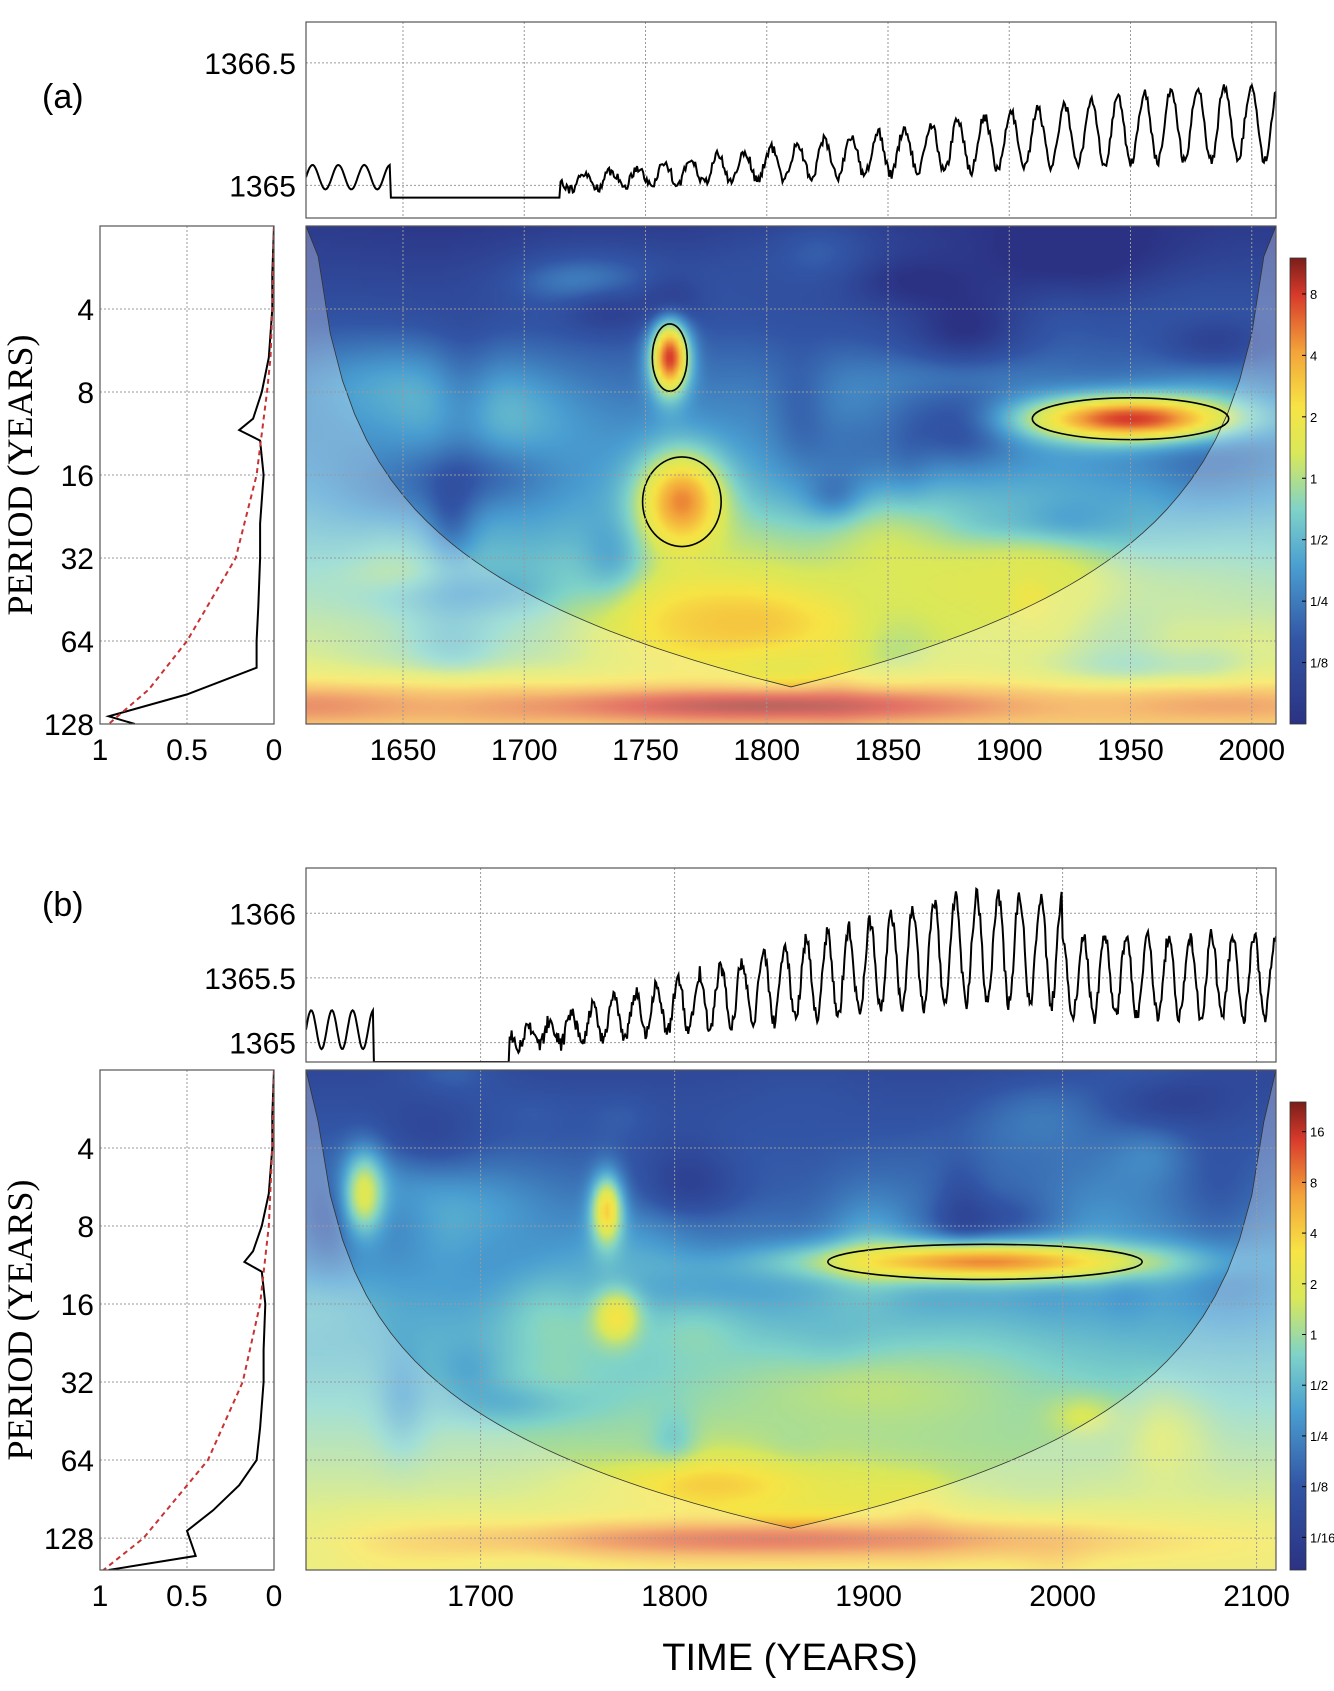  What do you see at coordinates (20, 1319) in the screenshot?
I see `panel-b-ylabel: PERIOD (YEARS)` at bounding box center [20, 1319].